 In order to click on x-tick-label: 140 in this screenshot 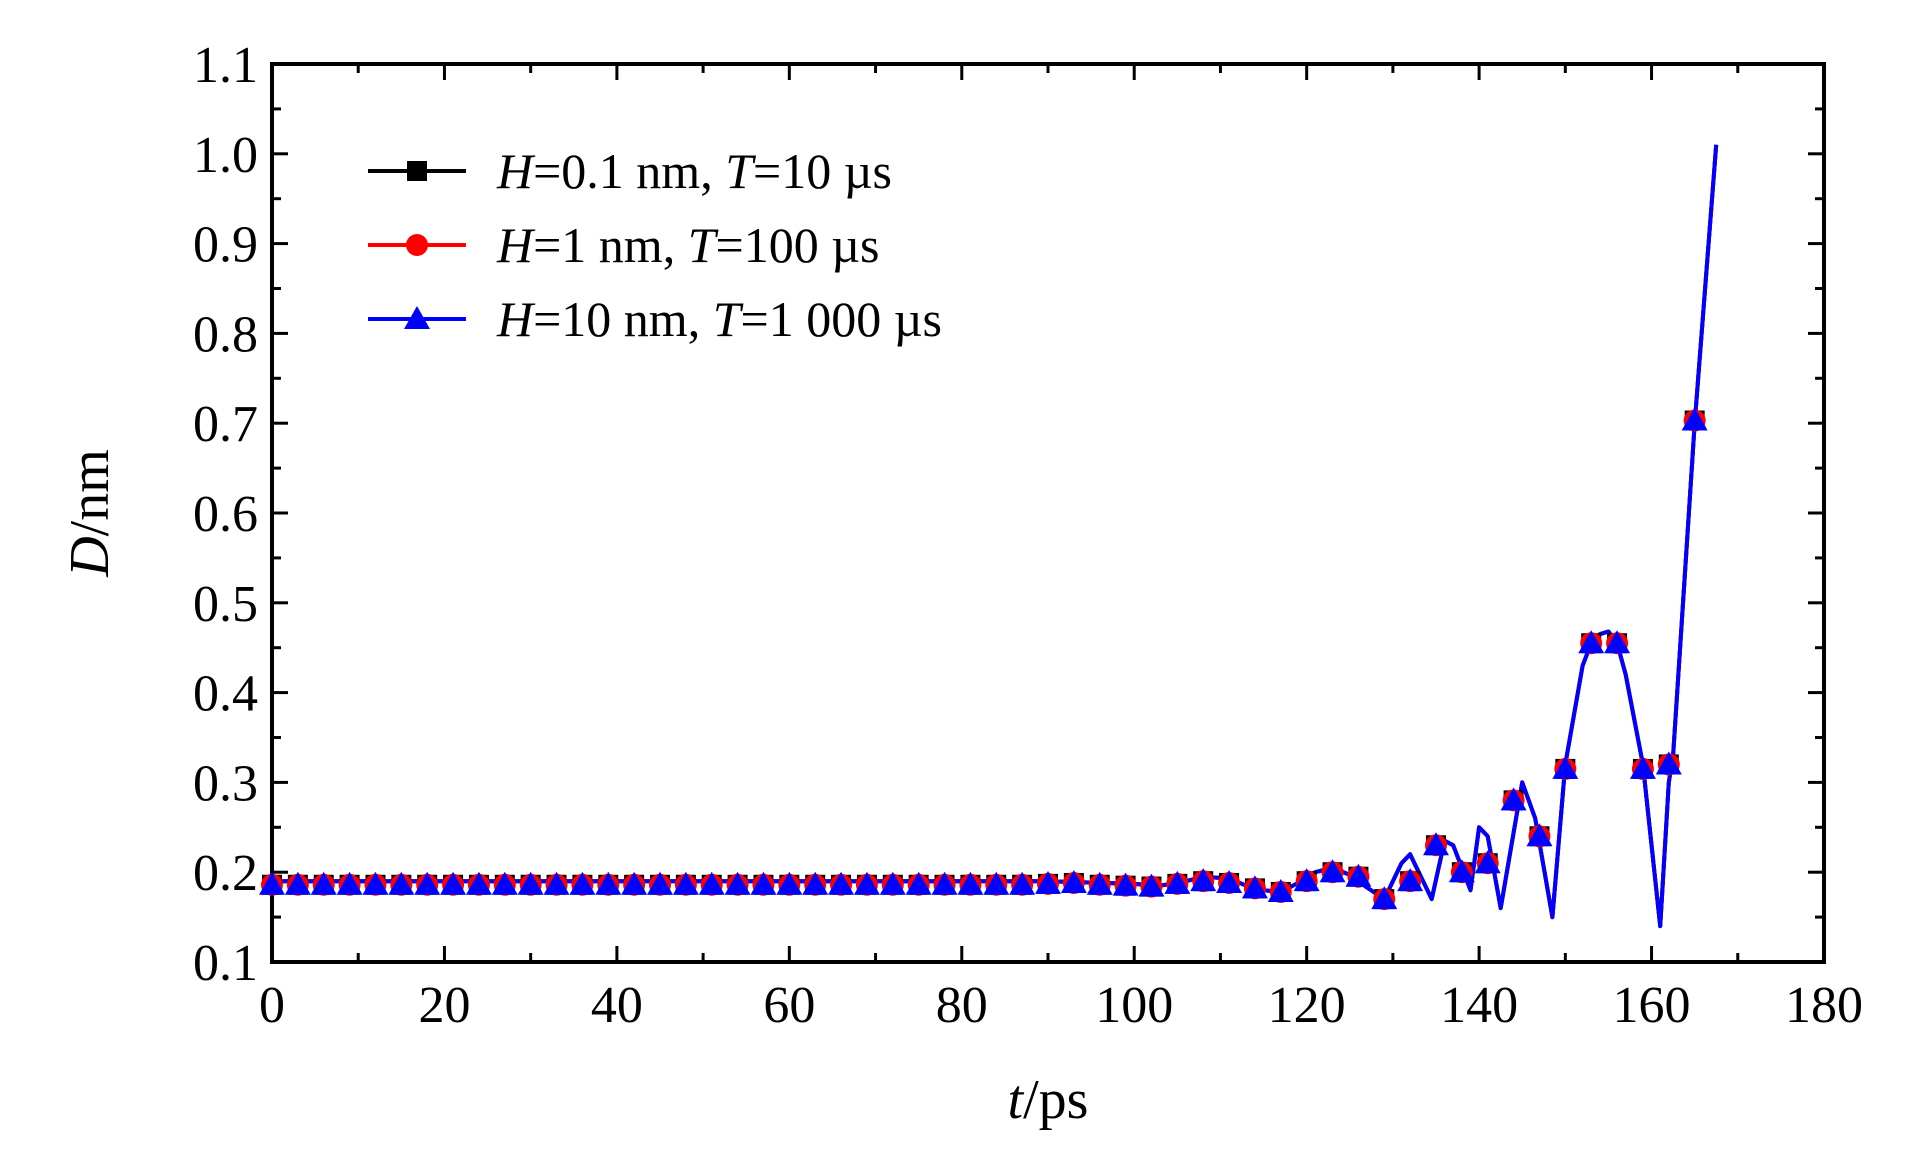, I will do `click(1479, 1005)`.